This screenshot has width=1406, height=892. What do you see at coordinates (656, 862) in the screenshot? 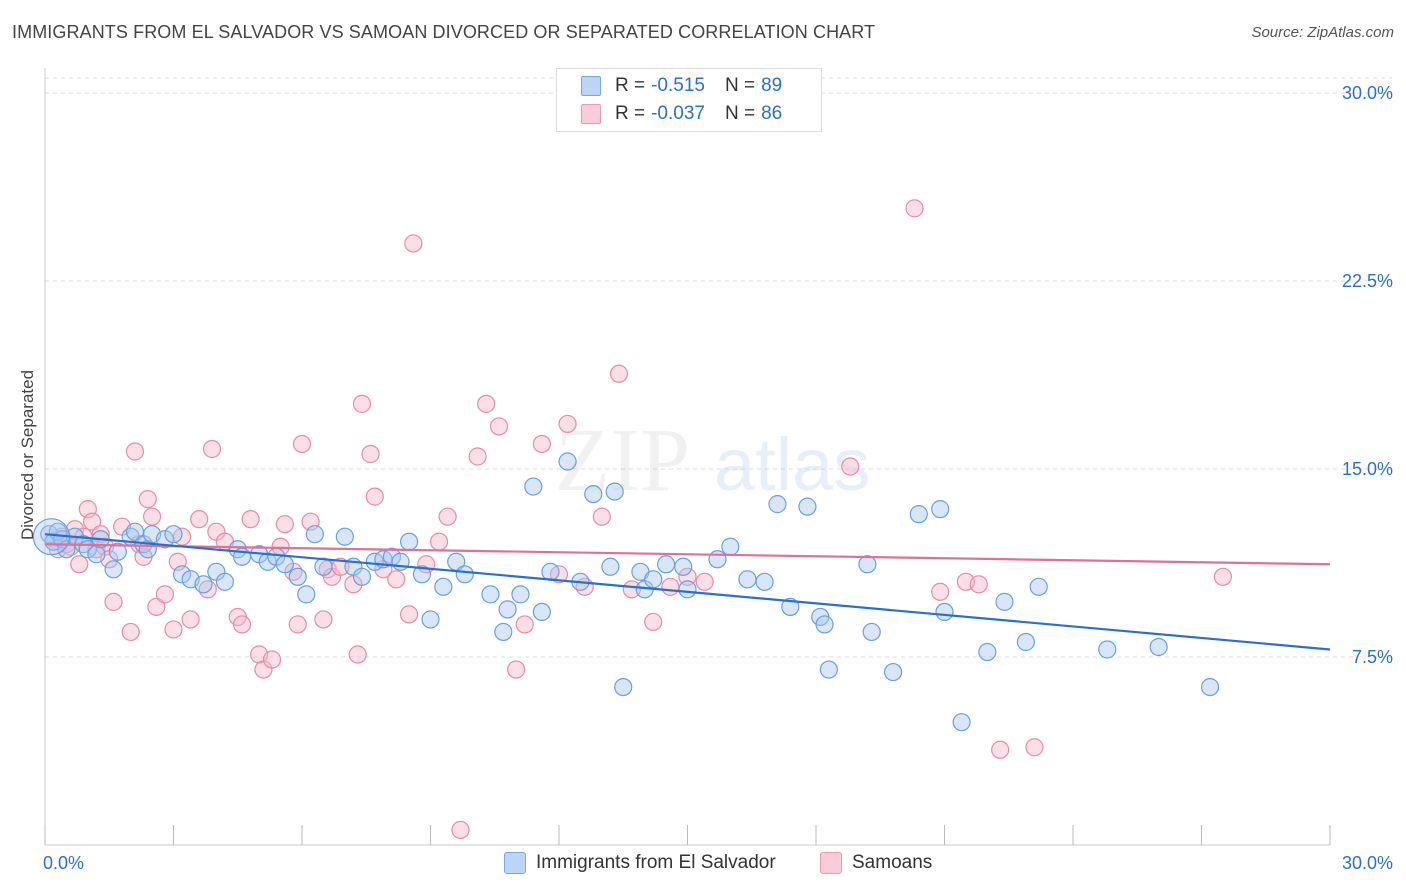
I see `bottom-legend-label-el-salvador: Immigrants from El Salvador` at bounding box center [656, 862].